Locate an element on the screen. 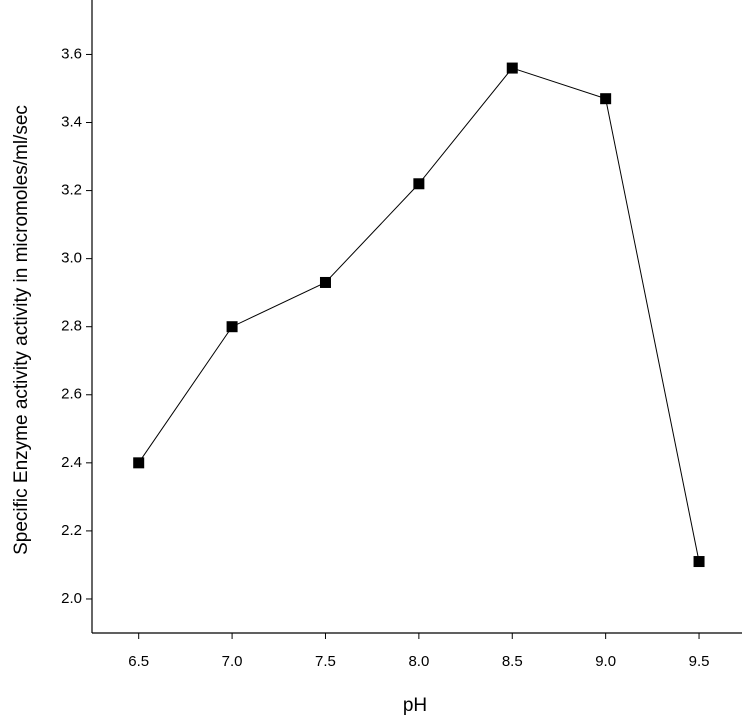 Image resolution: width=742 pixels, height=719 pixels. y-tick-label: 3.4 is located at coordinates (71, 121).